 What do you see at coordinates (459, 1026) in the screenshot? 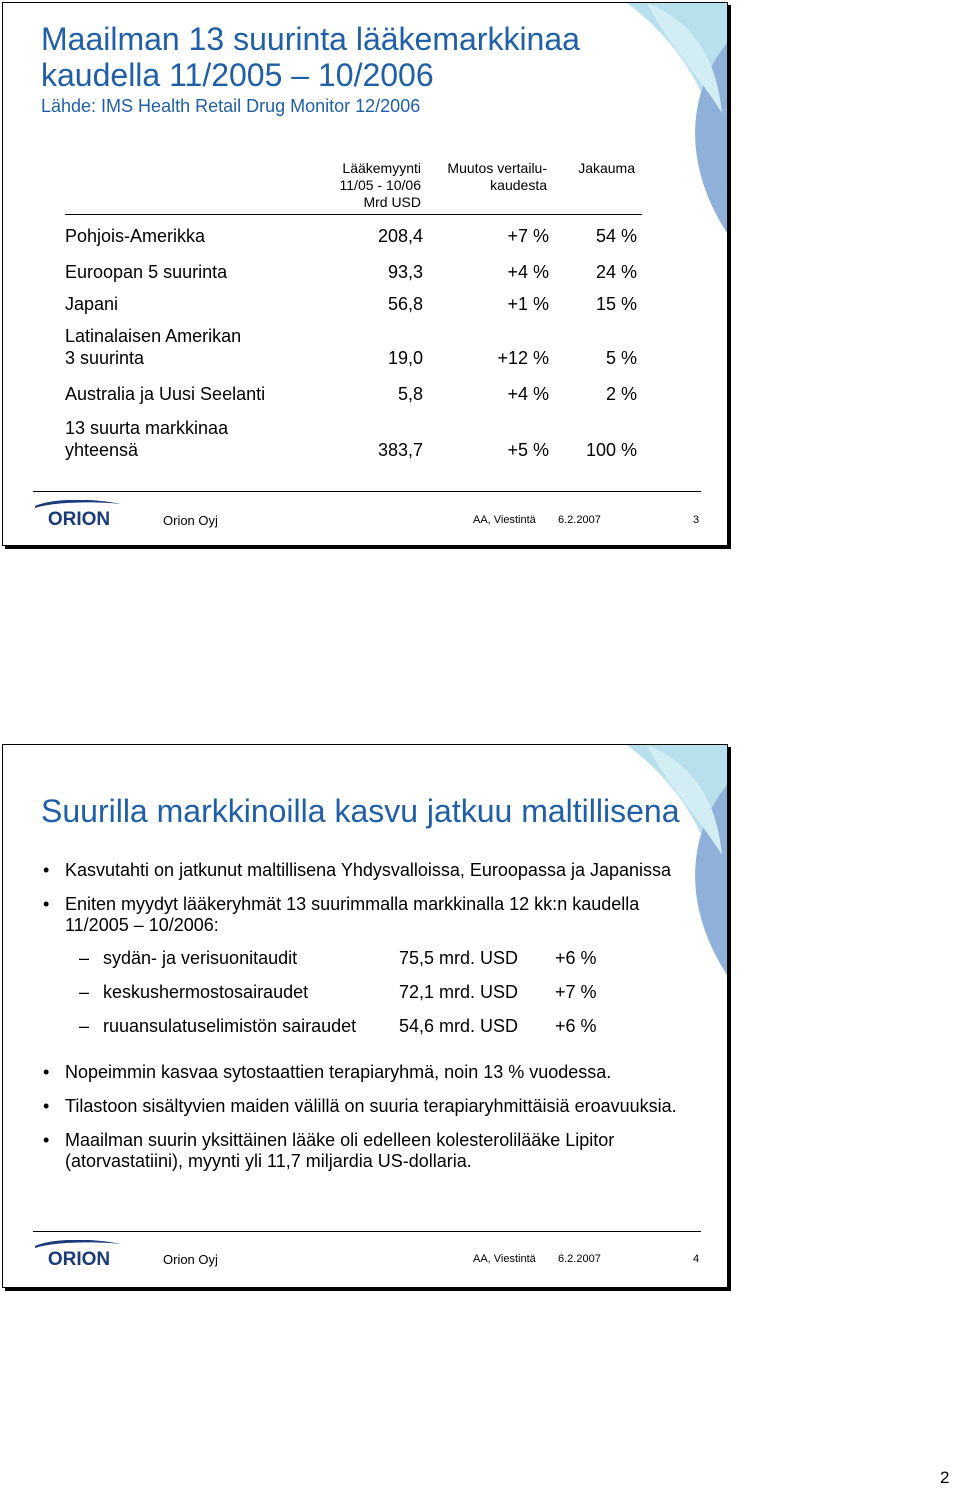
I see `sub-item-amount: 54,6 mrd. USD` at bounding box center [459, 1026].